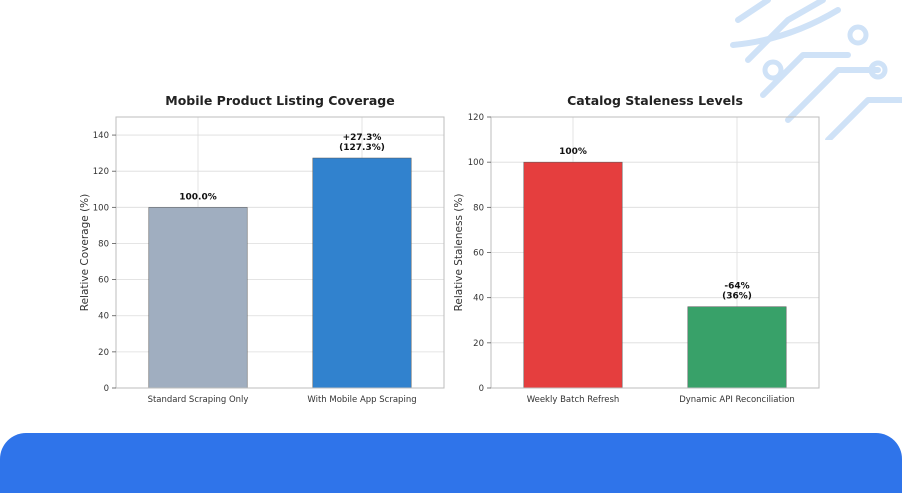  What do you see at coordinates (85, 253) in the screenshot?
I see `y-axis-label: Relative Coverage (%)` at bounding box center [85, 253].